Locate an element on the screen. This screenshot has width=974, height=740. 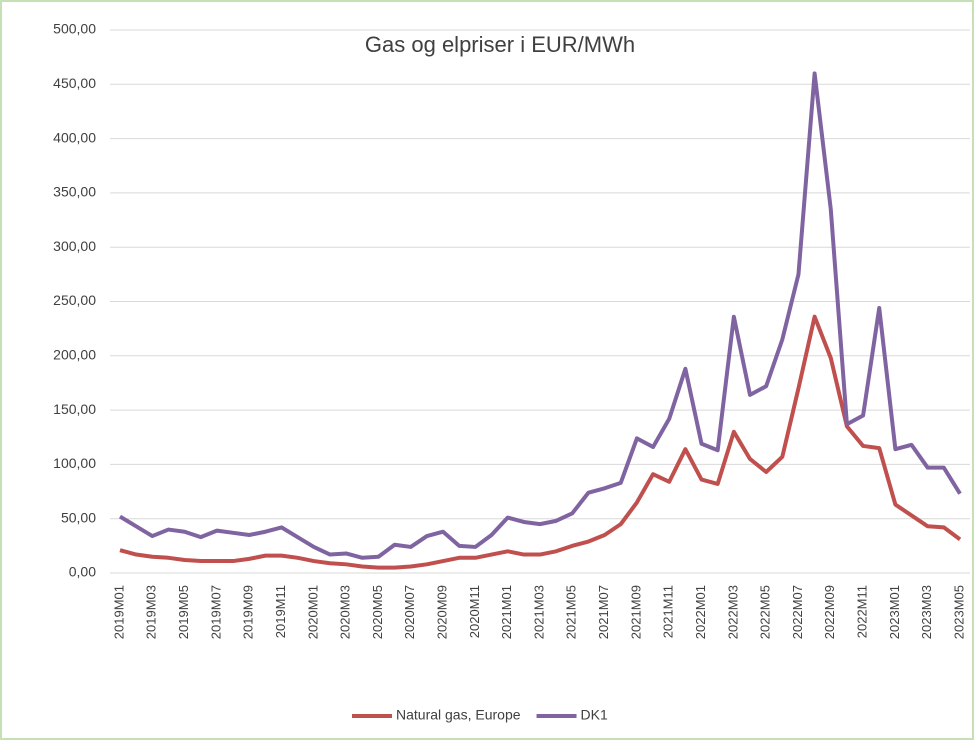
x-tick-label: 2022M05 is located at coordinates (765, 612).